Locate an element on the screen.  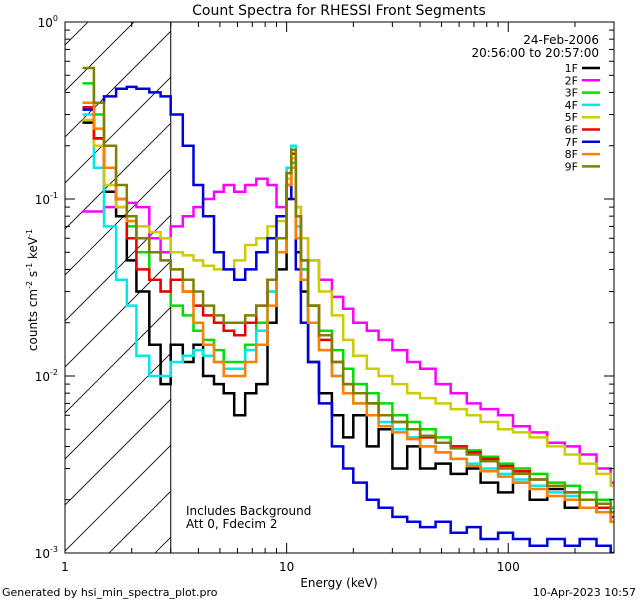
legend-label-5F: 5F is located at coordinates (571, 117).